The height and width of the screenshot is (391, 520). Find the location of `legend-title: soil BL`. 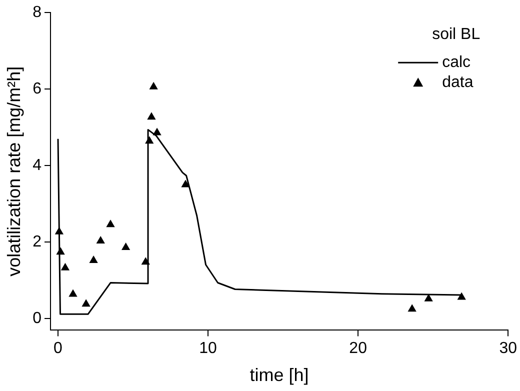

legend-title: soil BL is located at coordinates (456, 35).